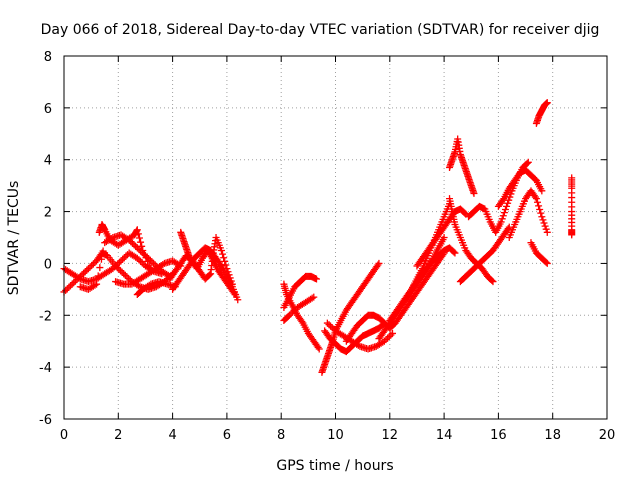 The height and width of the screenshot is (480, 640). I want to click on y-axis-label: SDTVAR / TECUs, so click(14, 238).